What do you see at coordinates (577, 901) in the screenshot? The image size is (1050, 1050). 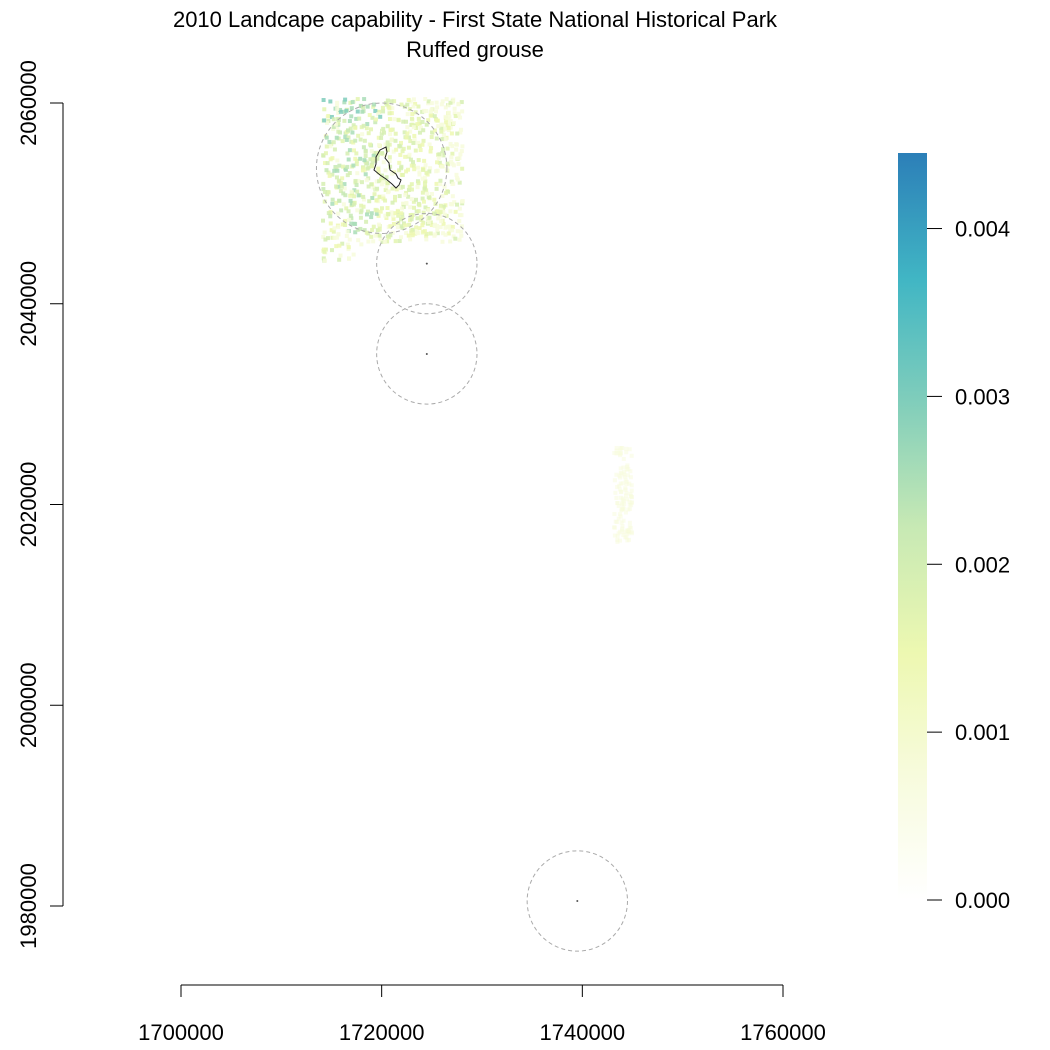 I see `buffer-circle` at bounding box center [577, 901].